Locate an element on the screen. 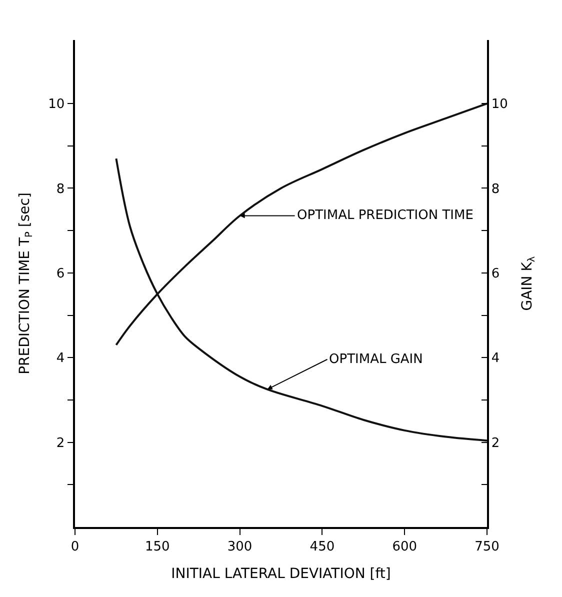  y-tick-label: 10 is located at coordinates (56, 104).